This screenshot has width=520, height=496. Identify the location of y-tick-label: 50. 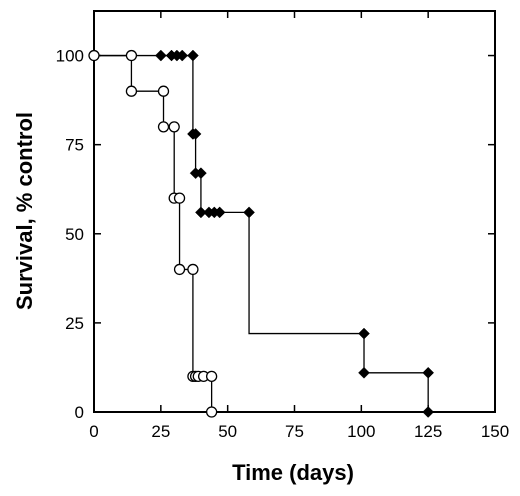
(74, 234).